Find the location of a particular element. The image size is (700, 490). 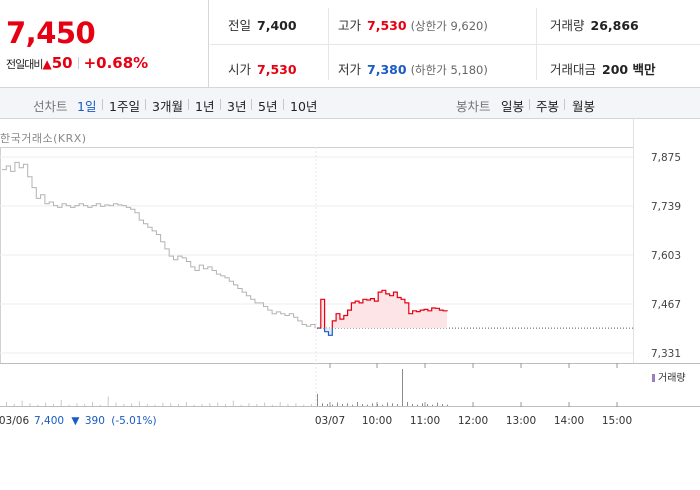

tab-3month: 3개월 is located at coordinates (167, 106).